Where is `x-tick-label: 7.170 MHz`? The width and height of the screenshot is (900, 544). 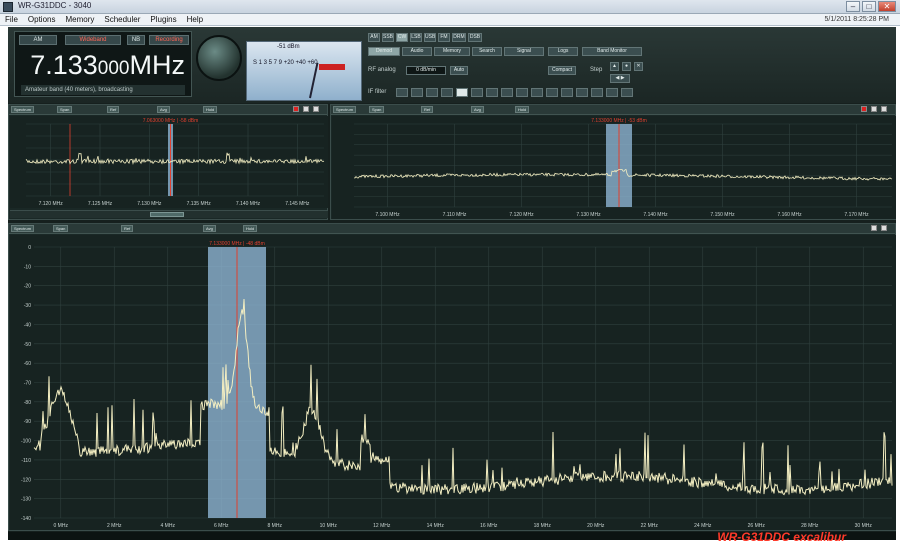
x-tick-label: 7.170 MHz is located at coordinates (856, 215).